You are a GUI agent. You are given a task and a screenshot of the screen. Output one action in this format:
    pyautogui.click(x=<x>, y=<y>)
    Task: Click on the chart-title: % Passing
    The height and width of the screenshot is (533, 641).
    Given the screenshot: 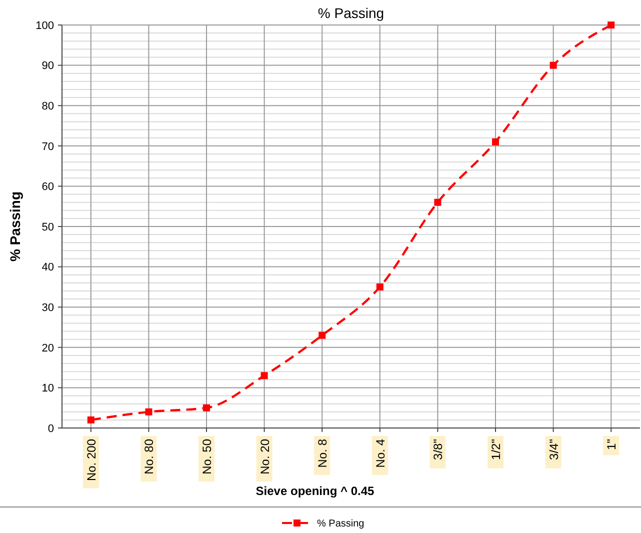 What is the action you would take?
    pyautogui.click(x=351, y=13)
    